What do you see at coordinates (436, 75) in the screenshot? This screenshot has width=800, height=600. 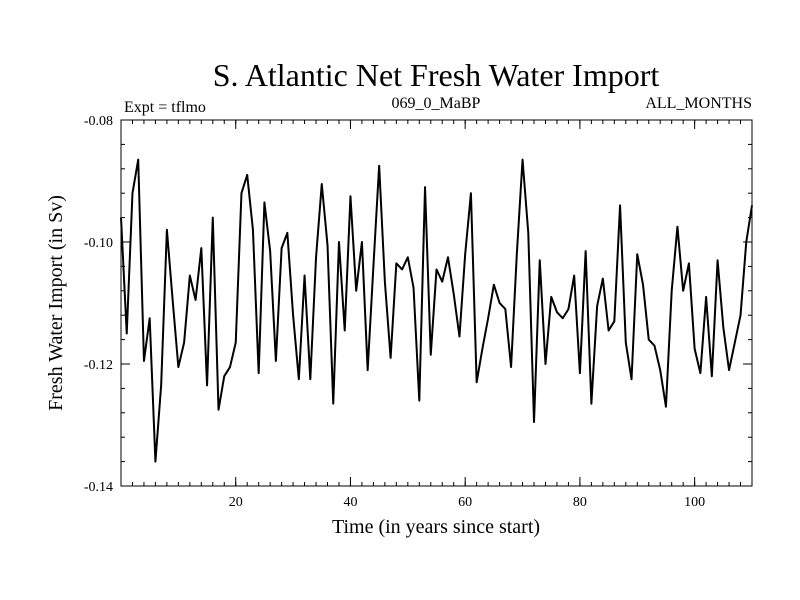 I see `chart-title: S. Atlantic Net Fresh Water Import` at bounding box center [436, 75].